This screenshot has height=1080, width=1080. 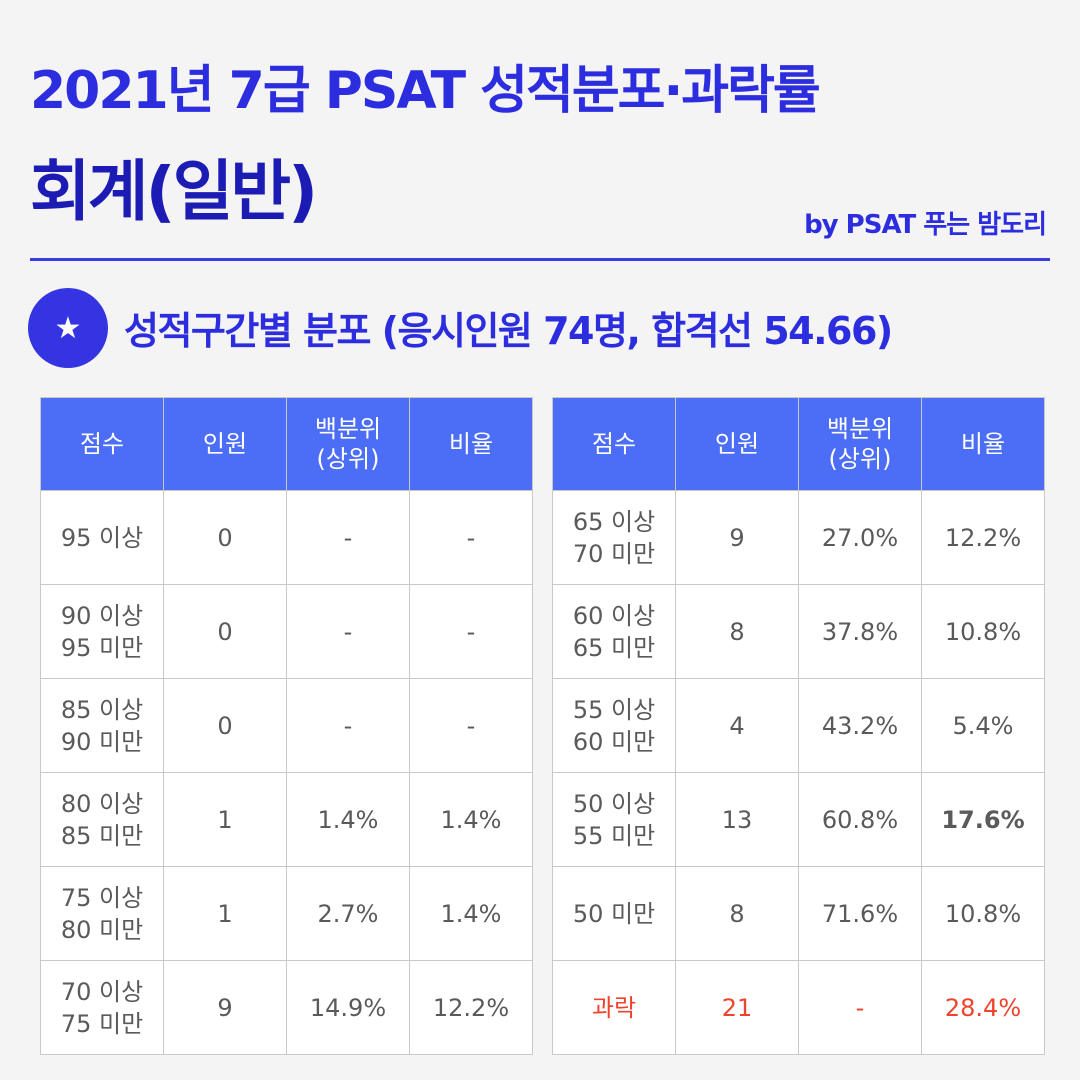 I want to click on table-cell: 95 이상, so click(x=102, y=537).